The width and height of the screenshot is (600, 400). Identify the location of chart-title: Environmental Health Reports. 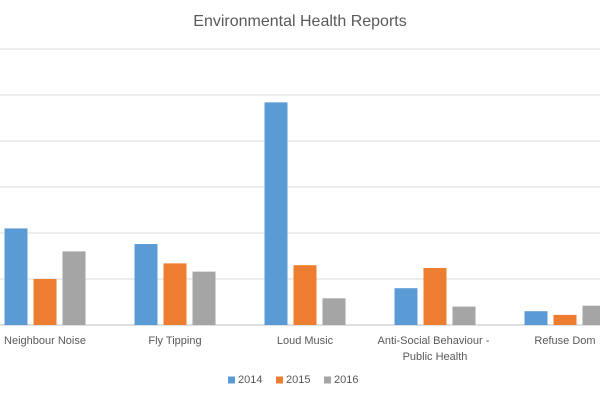
(299, 21).